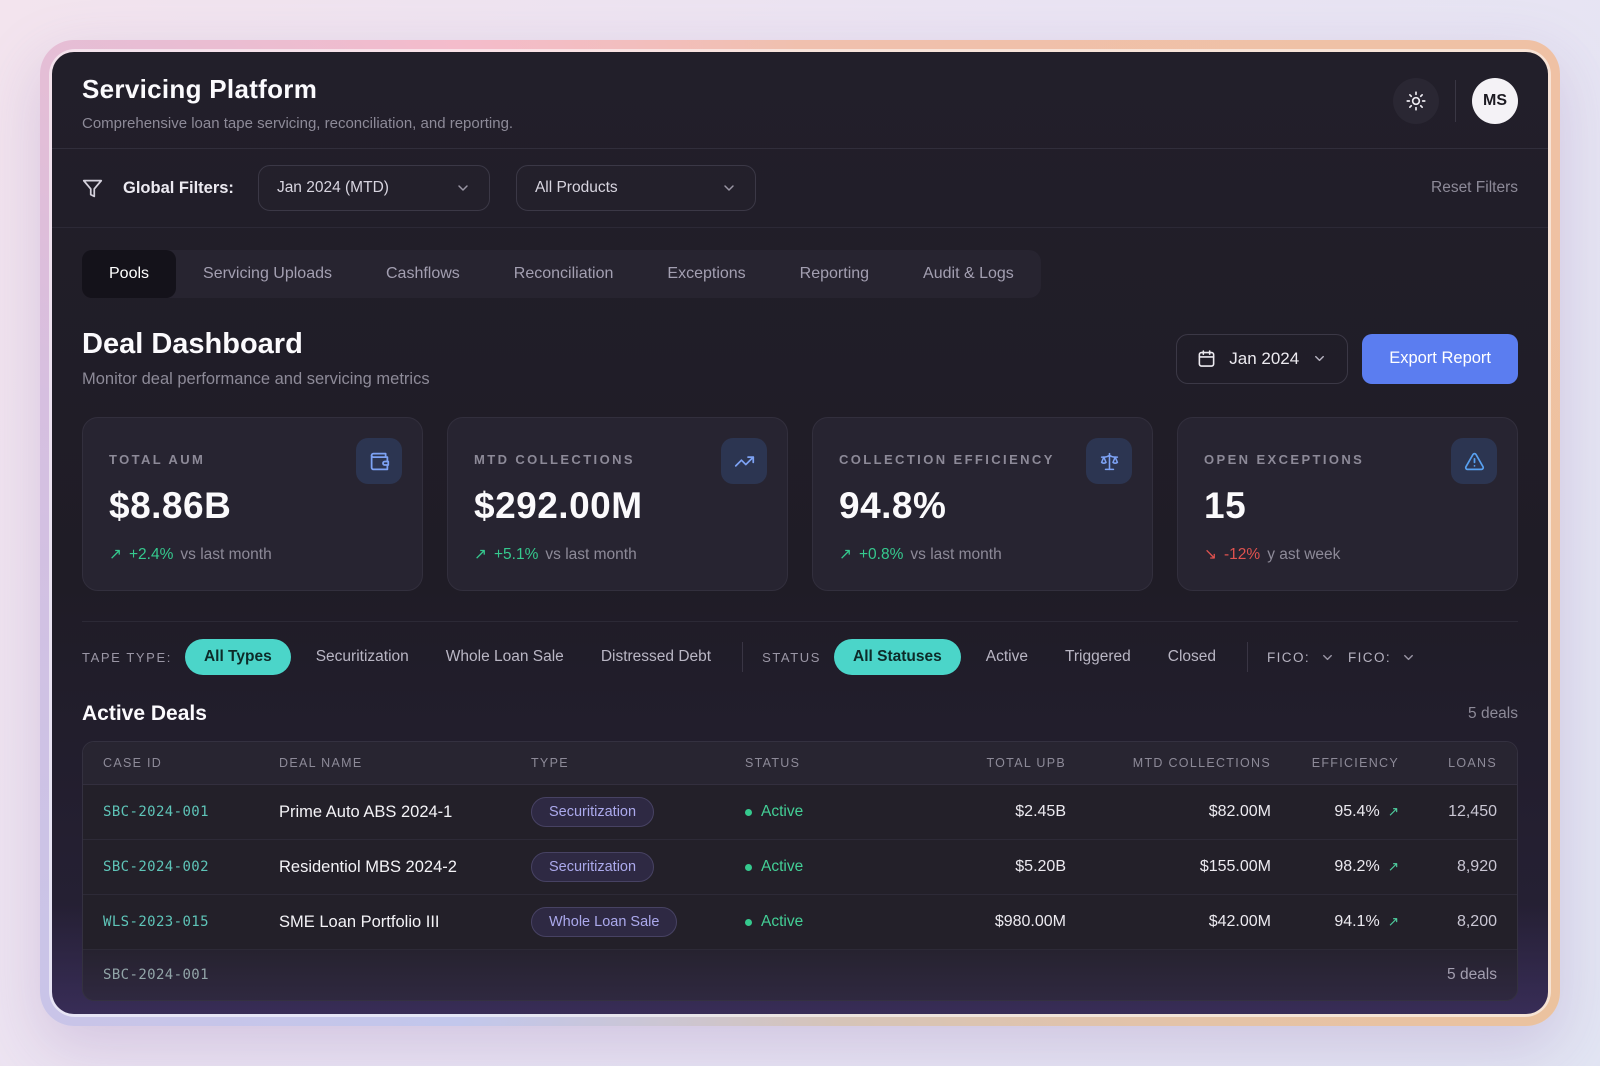 The height and width of the screenshot is (1066, 1600). I want to click on tape-type-chip-whole-loan-sale: Whole Loan Sale, so click(504, 656).